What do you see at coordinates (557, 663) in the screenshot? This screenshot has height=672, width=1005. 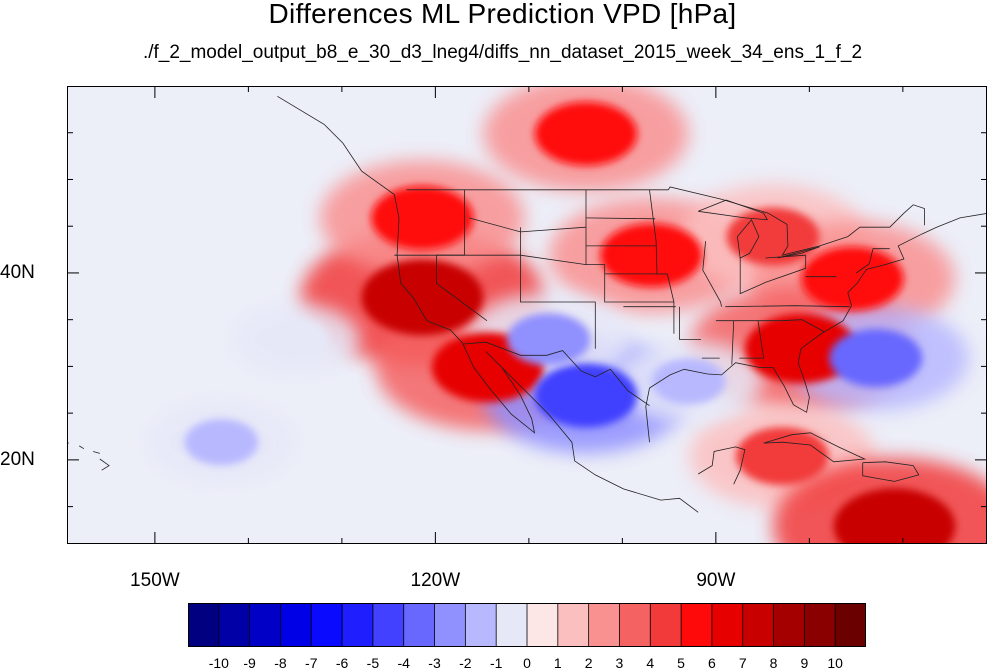 I see `colorbar-label: 1` at bounding box center [557, 663].